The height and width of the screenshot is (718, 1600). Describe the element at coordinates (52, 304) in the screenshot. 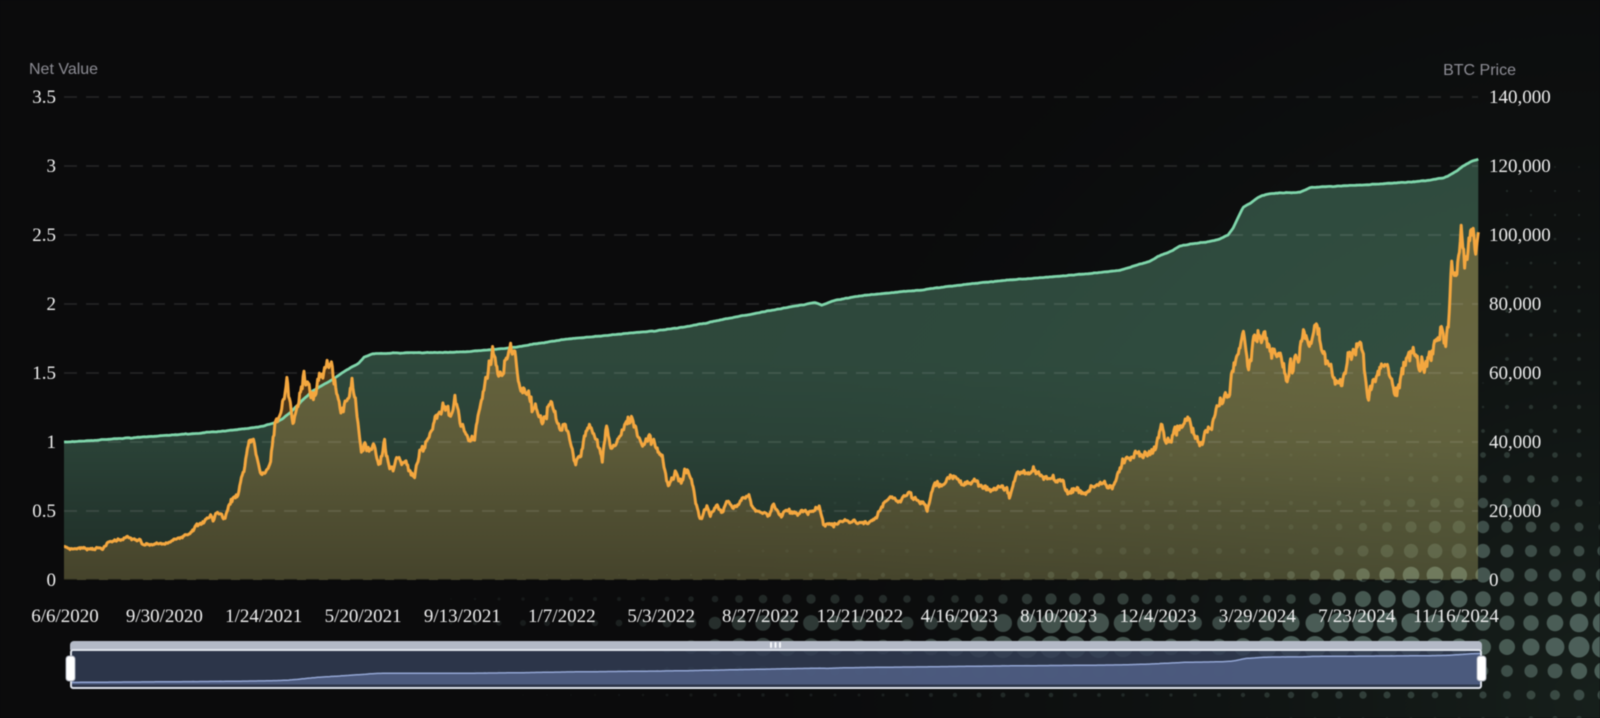

I see `svg-text: 2` at that location.